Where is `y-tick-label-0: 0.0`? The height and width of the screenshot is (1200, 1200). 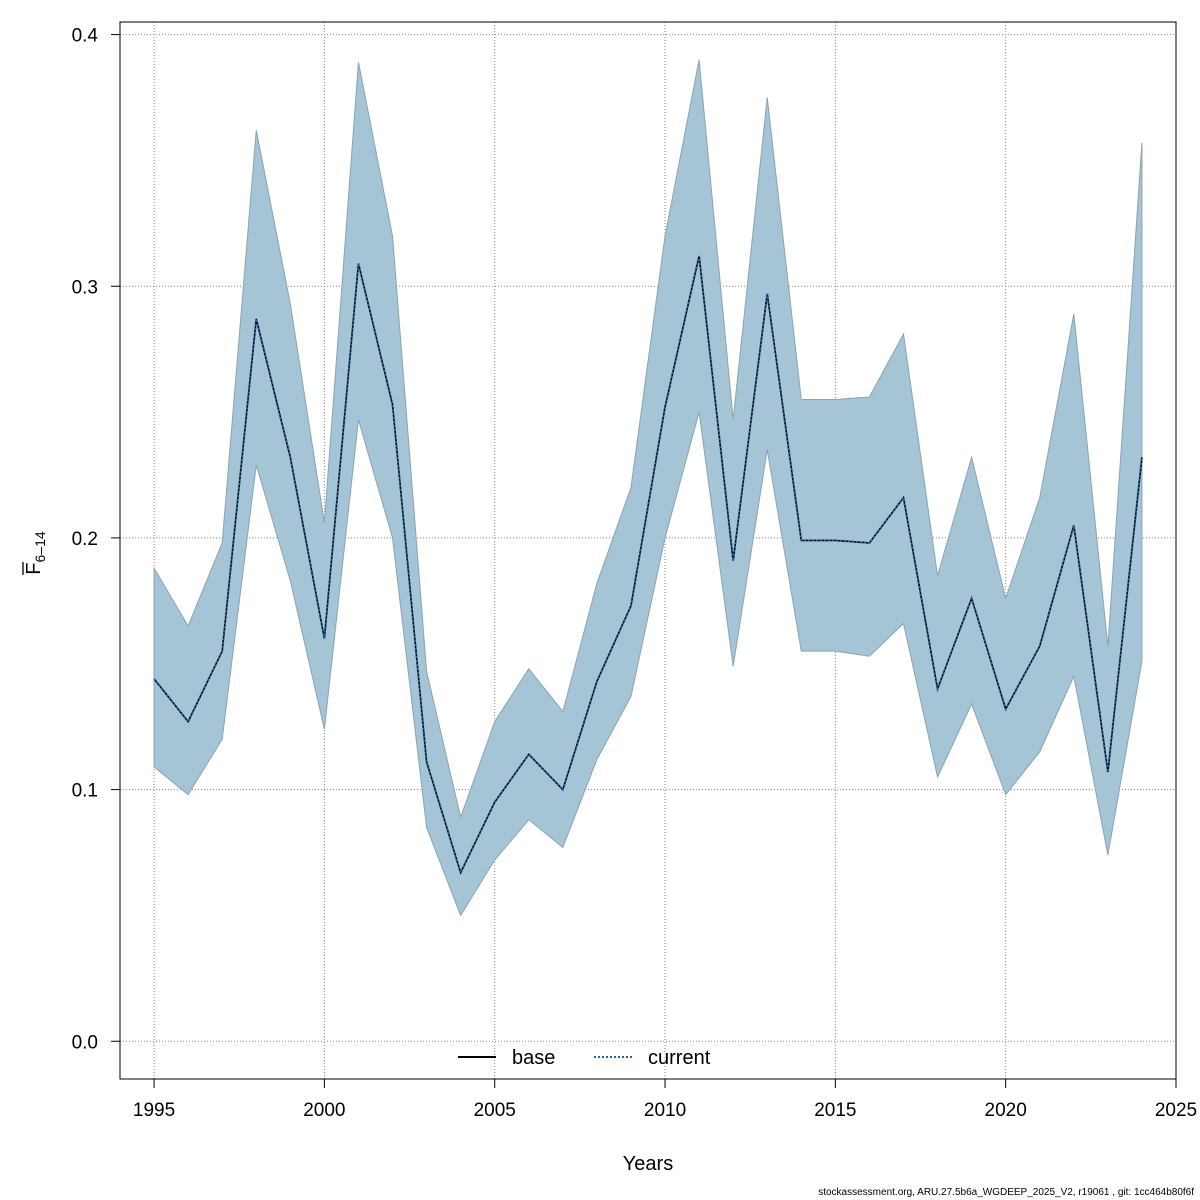 y-tick-label-0: 0.0 is located at coordinates (85, 1042).